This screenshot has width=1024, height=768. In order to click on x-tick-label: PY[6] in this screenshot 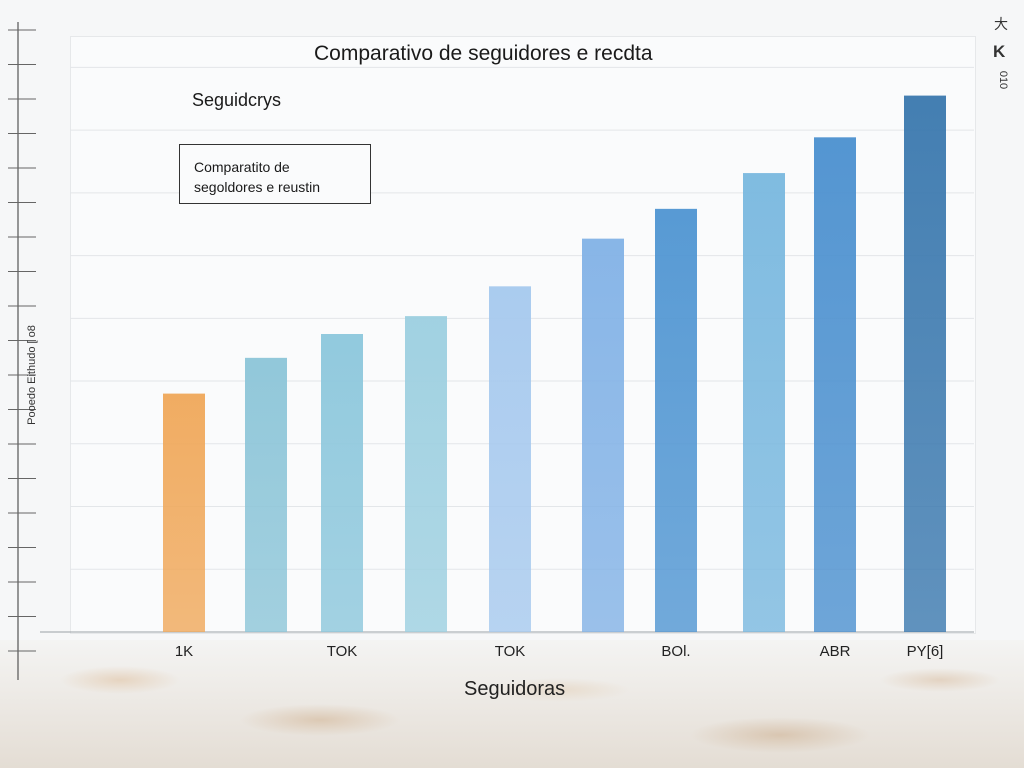, I will do `click(925, 651)`.